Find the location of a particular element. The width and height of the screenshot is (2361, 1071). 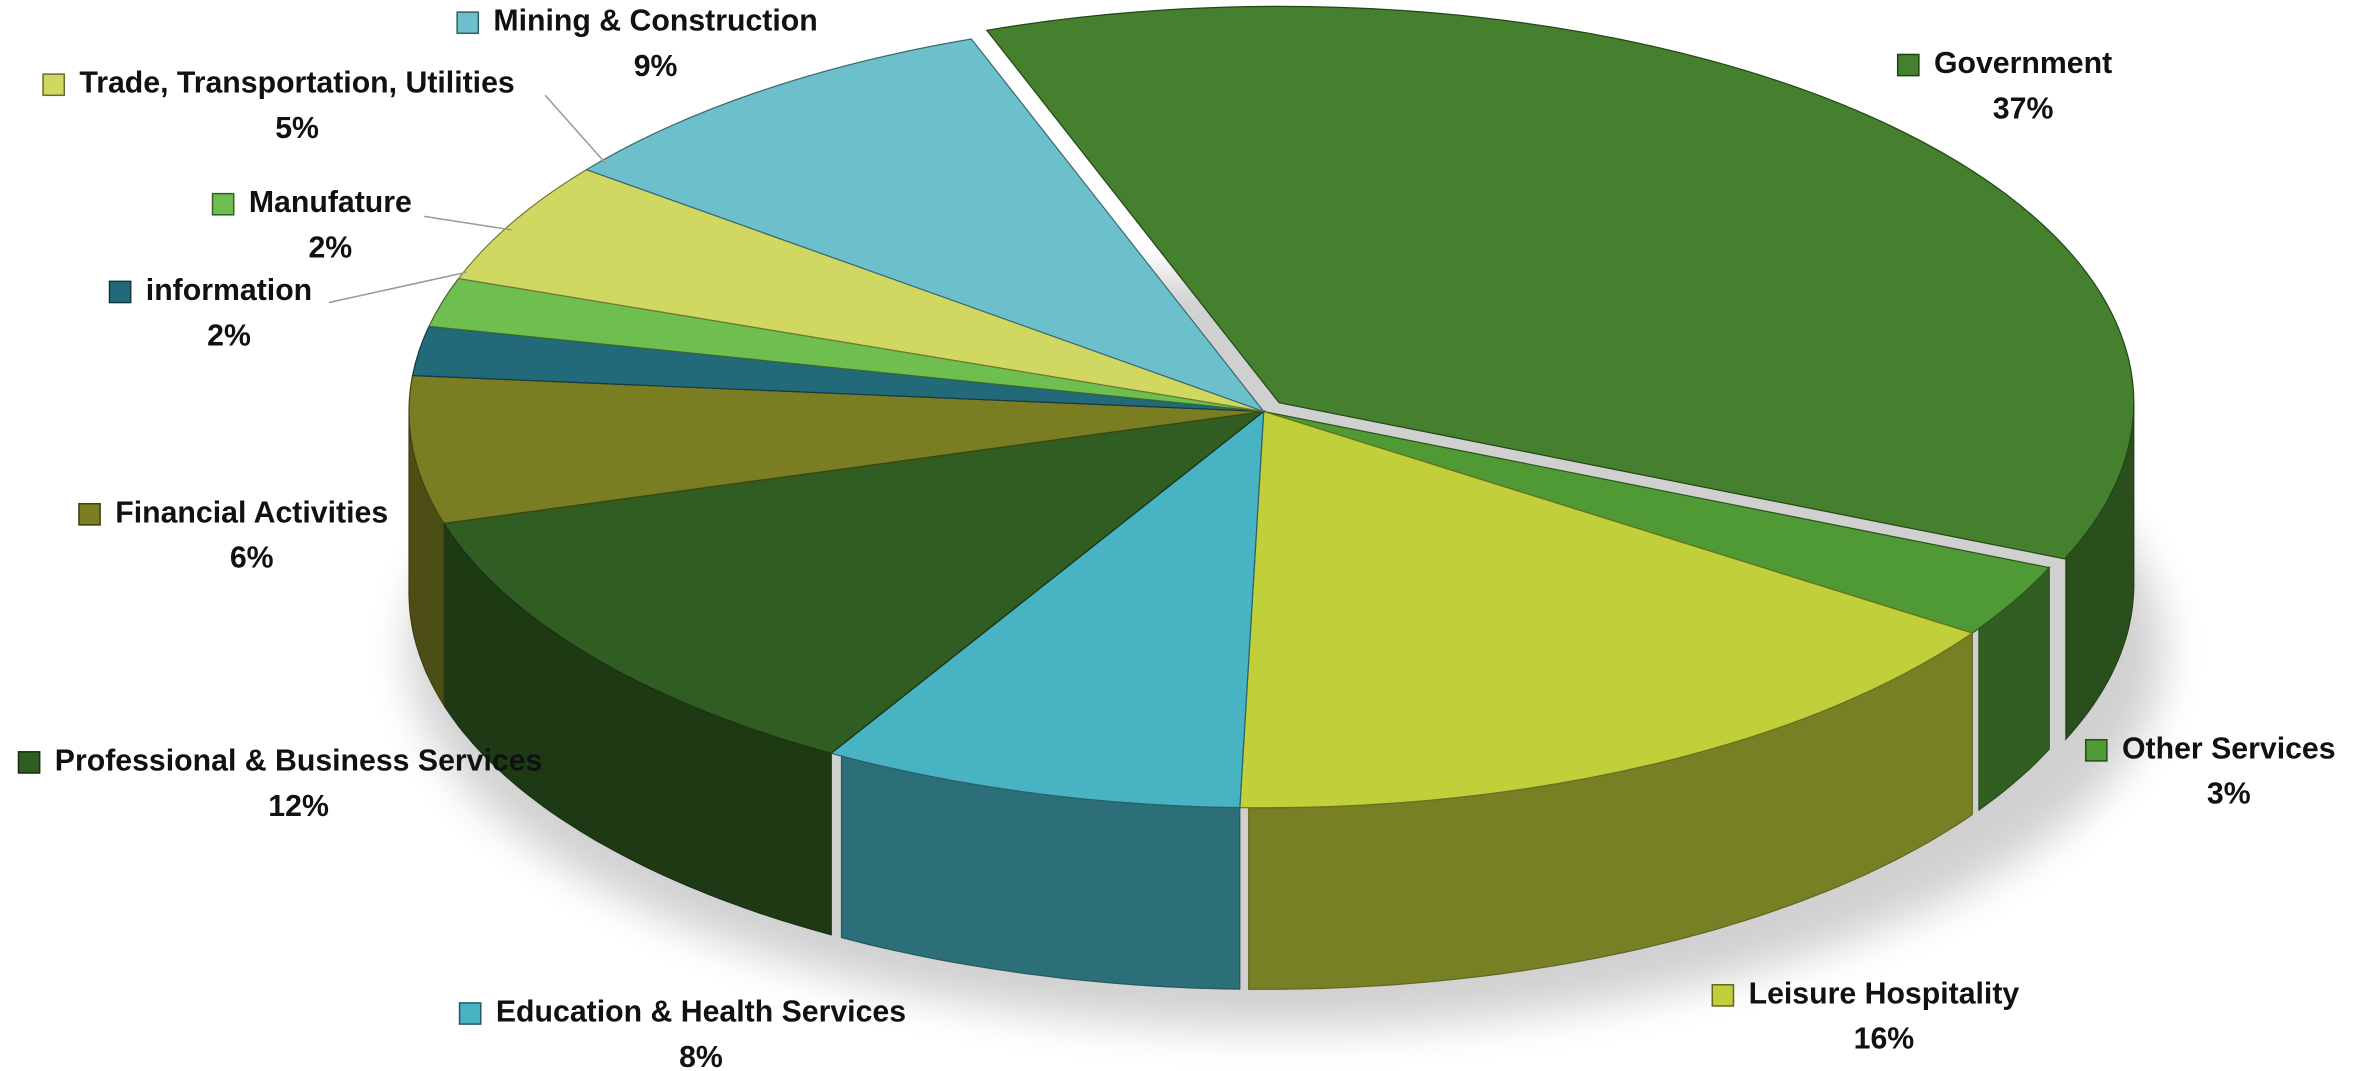

value-label: 37% is located at coordinates (2023, 108).